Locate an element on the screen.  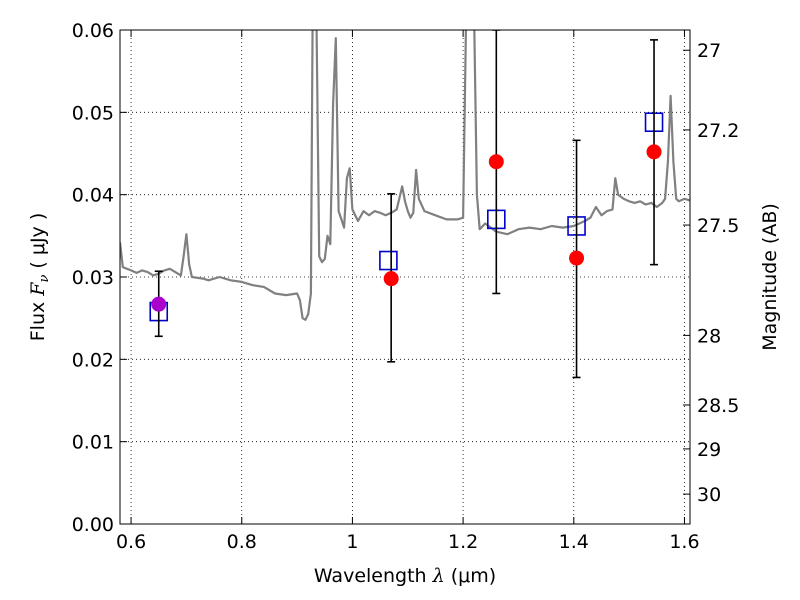
y-tick-label: 0.00 is located at coordinates (93, 525).